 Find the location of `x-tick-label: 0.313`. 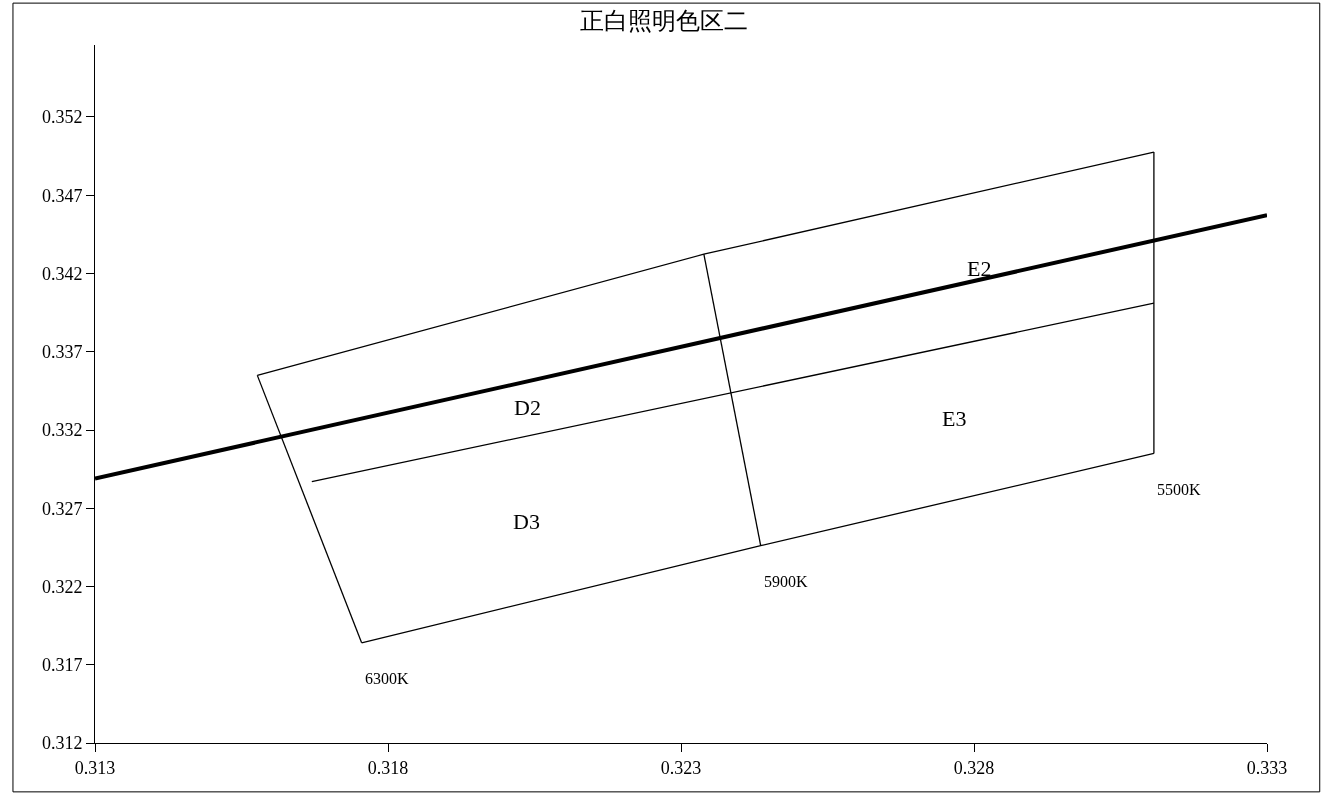

x-tick-label: 0.313 is located at coordinates (95, 767).